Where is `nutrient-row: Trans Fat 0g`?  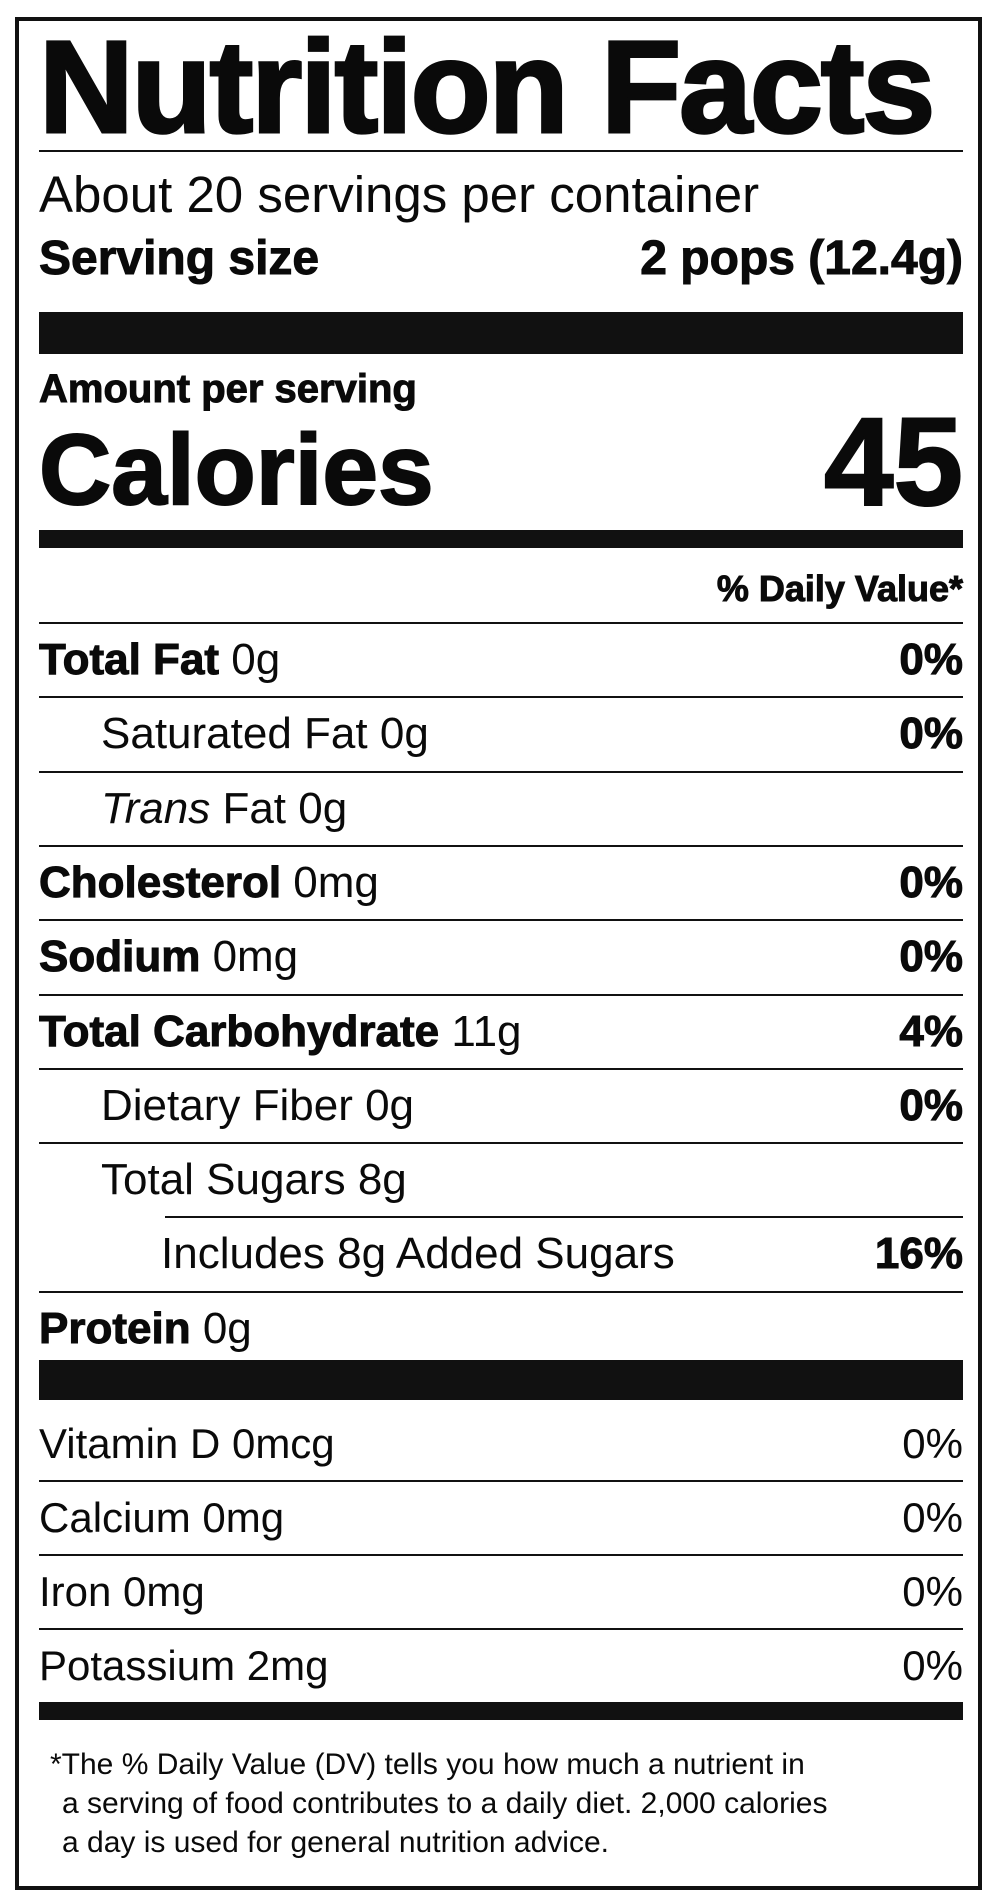 nutrient-row: Trans Fat 0g is located at coordinates (501, 809).